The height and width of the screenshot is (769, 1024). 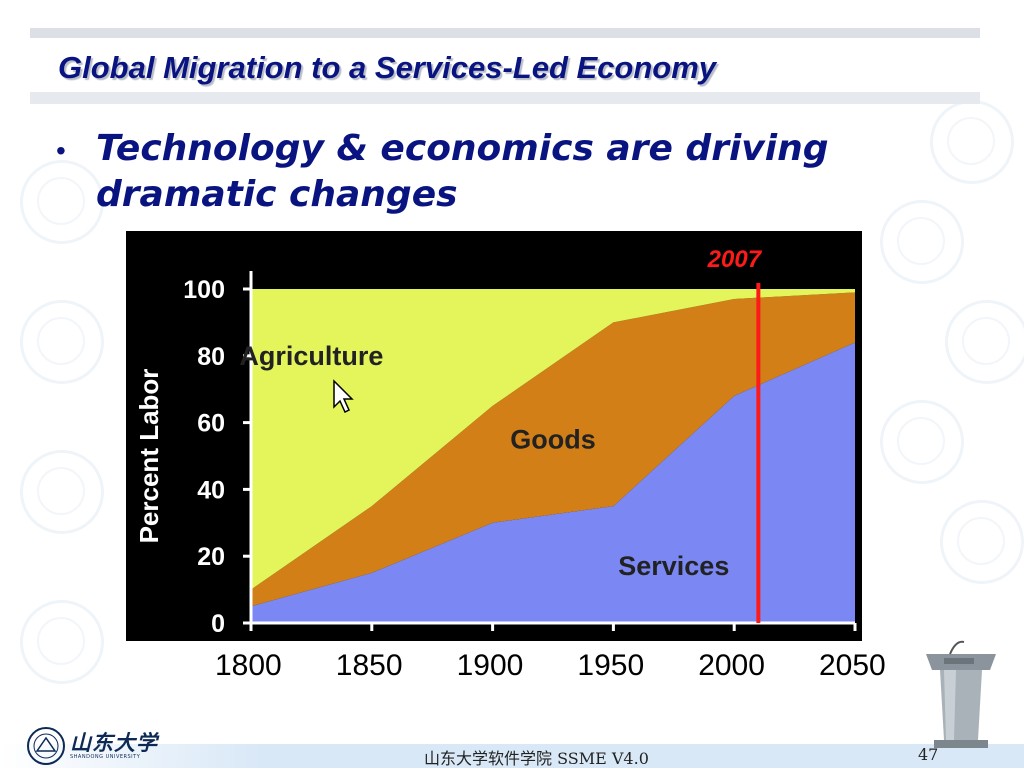 I want to click on y-tick-label: 0, so click(x=218, y=624).